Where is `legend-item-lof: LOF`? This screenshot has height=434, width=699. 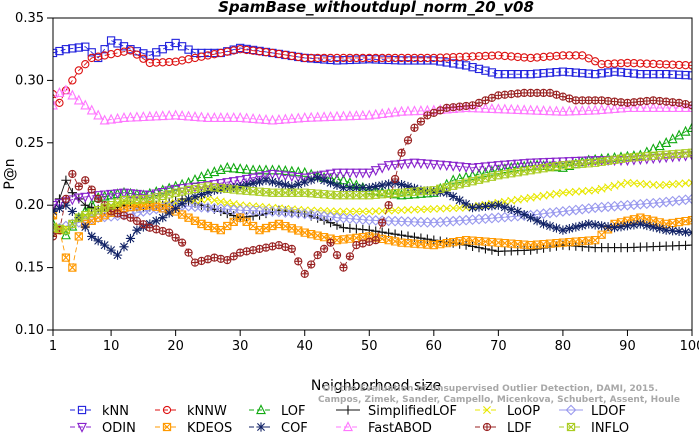
legend-item-lof: LOF is located at coordinates (277, 411).